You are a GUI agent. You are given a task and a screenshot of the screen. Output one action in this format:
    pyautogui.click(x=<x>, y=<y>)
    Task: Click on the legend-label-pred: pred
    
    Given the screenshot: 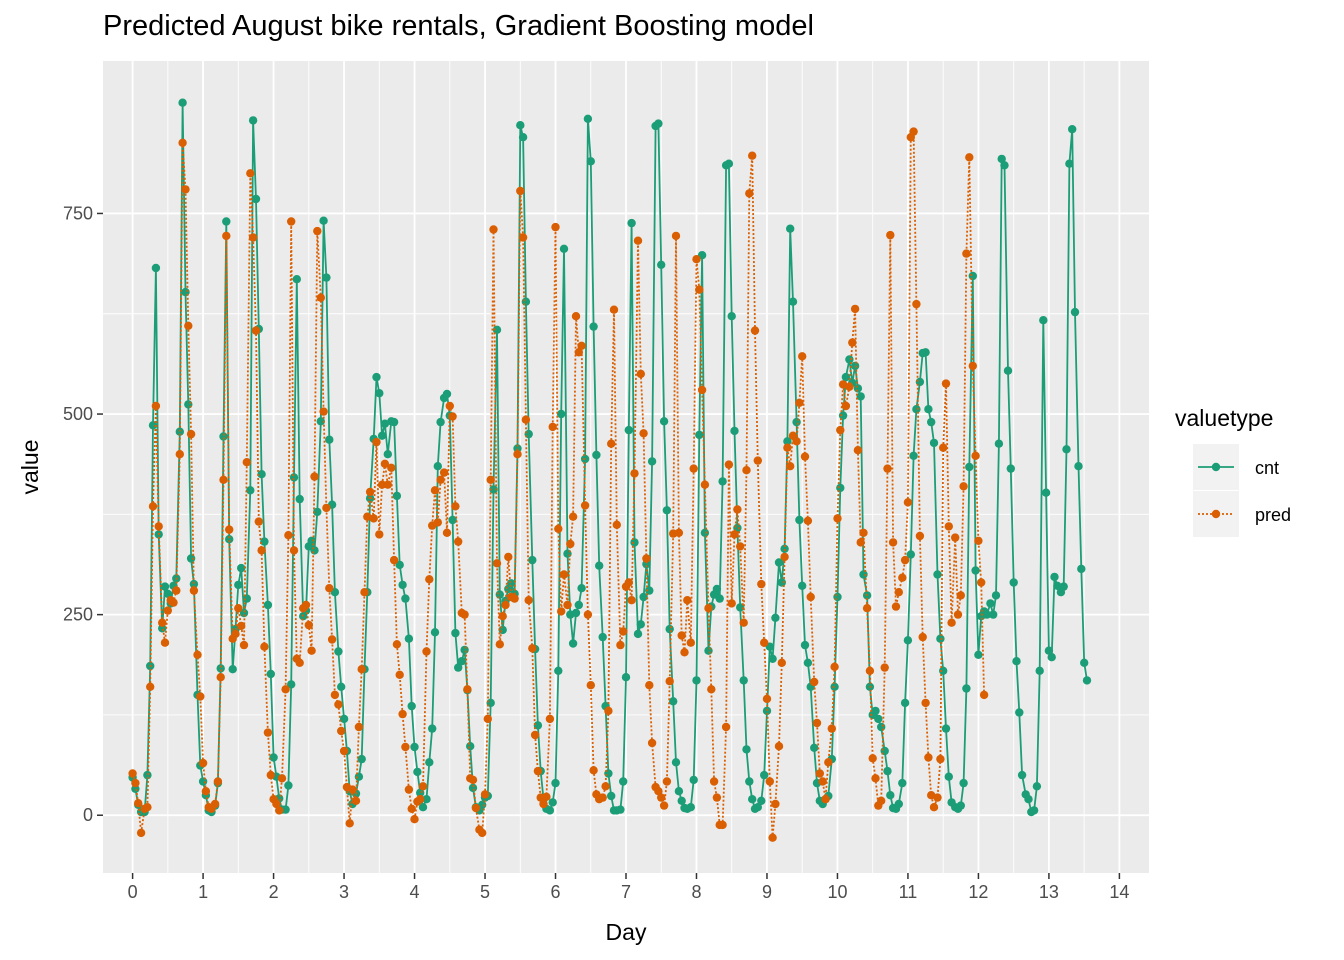 What is the action you would take?
    pyautogui.click(x=1273, y=515)
    